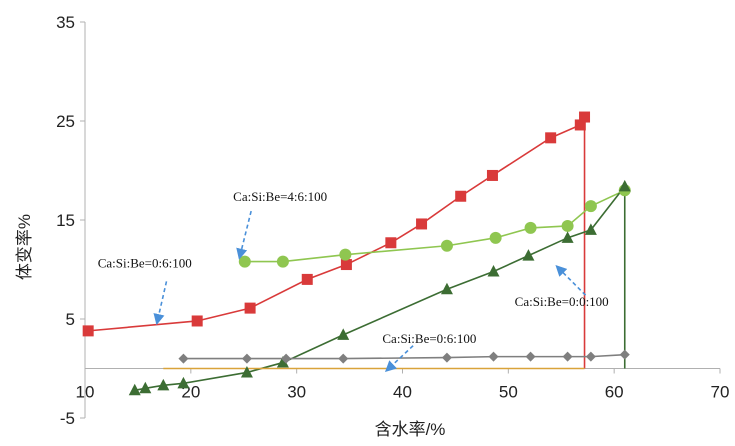 The width and height of the screenshot is (735, 446). Describe the element at coordinates (562, 301) in the screenshot. I see `annotation-label: Ca:Si:Be=0:0:100` at that location.